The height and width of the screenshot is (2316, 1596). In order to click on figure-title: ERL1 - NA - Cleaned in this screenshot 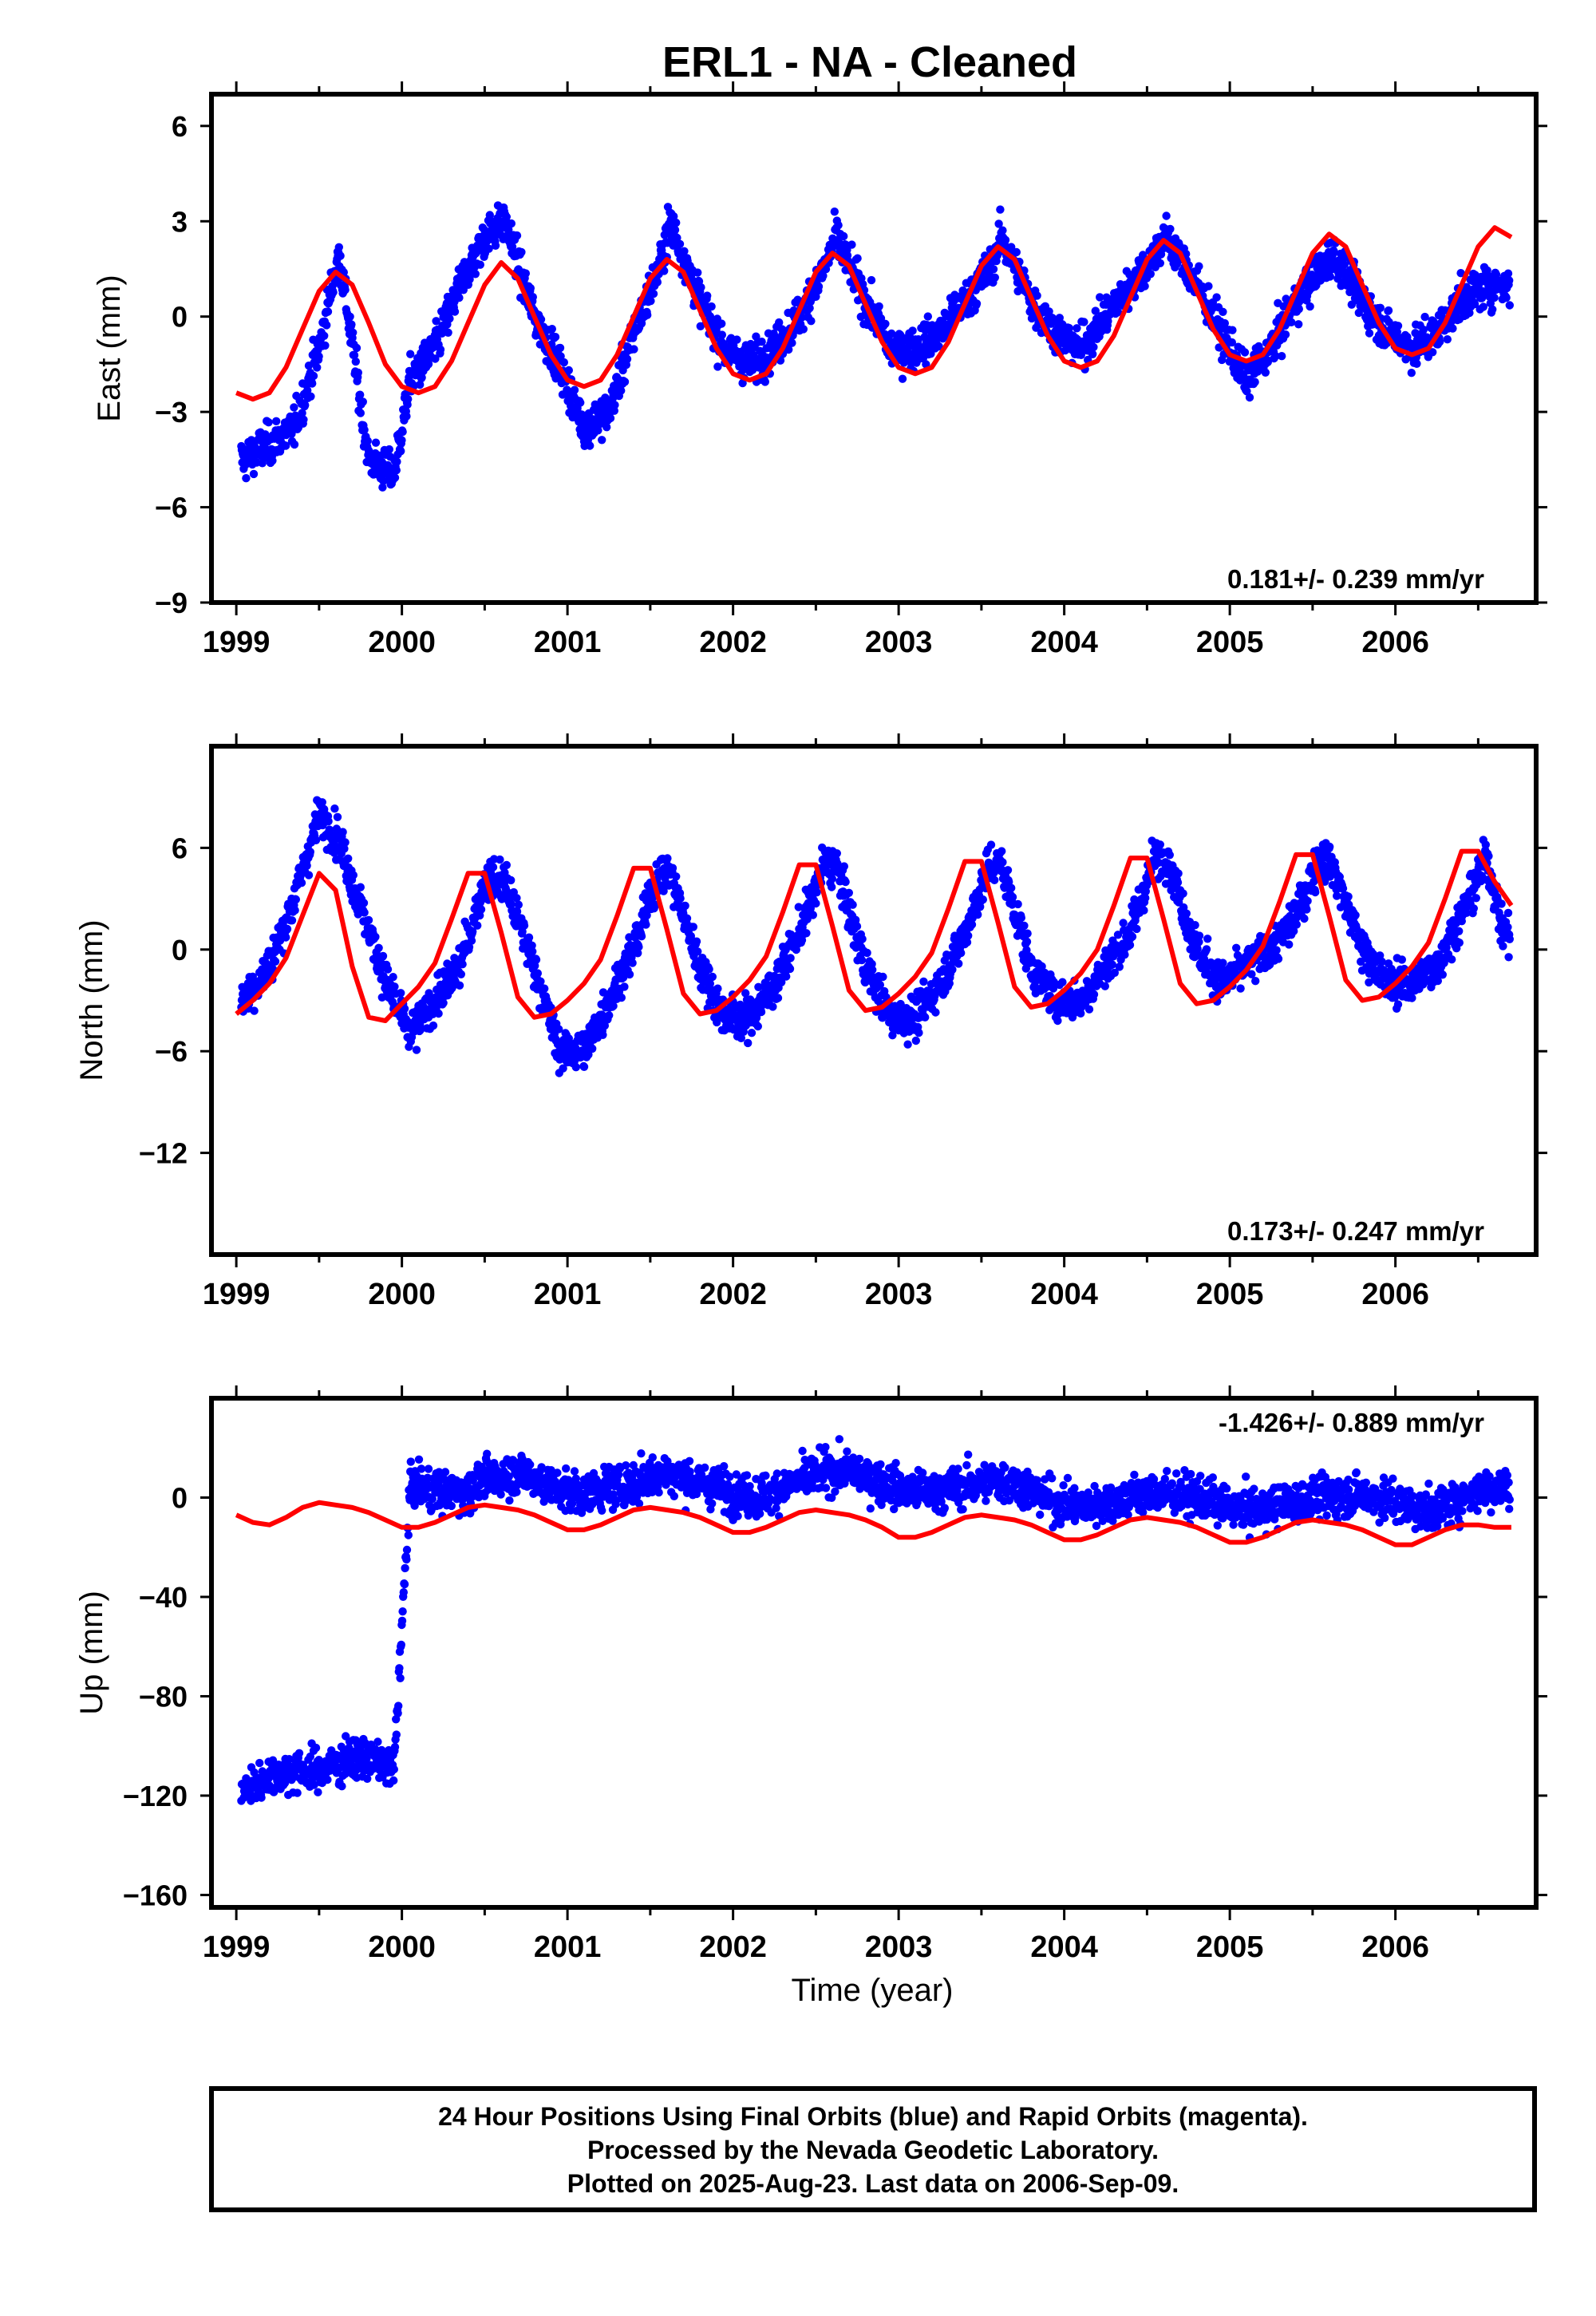, I will do `click(869, 62)`.